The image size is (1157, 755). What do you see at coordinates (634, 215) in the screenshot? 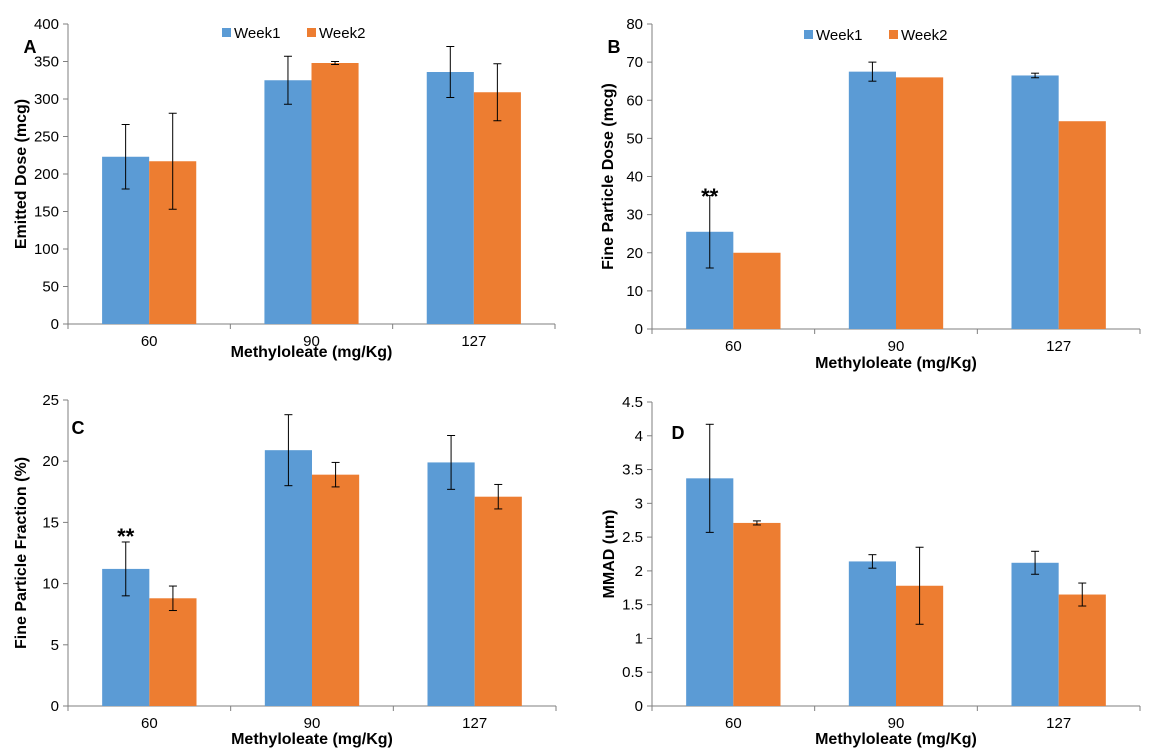
I see `y-tick-label: 30` at bounding box center [634, 215].